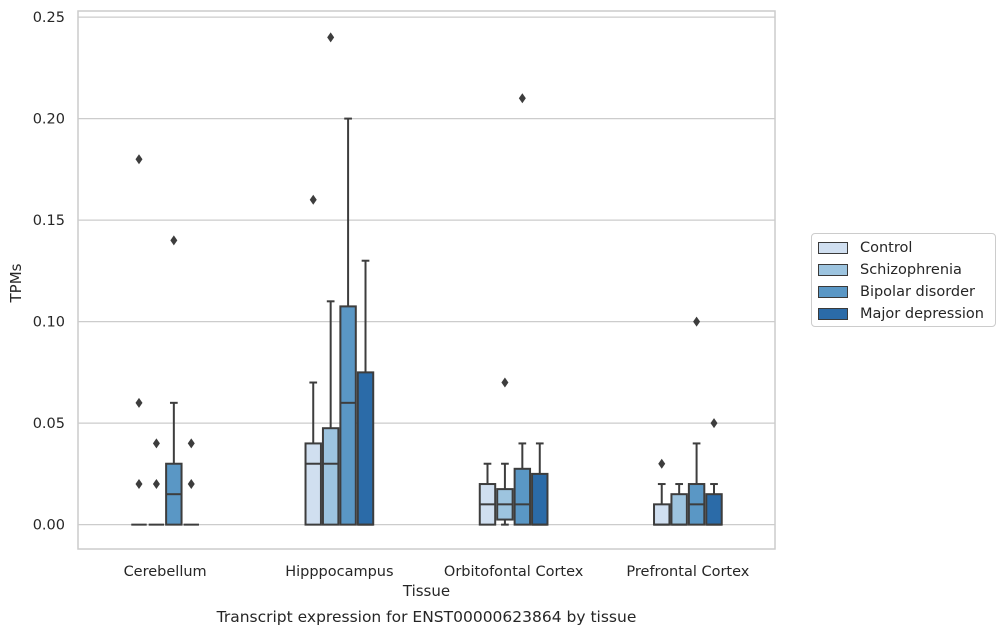  What do you see at coordinates (833, 270) in the screenshot?
I see `legend-swatch-schizophrenia` at bounding box center [833, 270].